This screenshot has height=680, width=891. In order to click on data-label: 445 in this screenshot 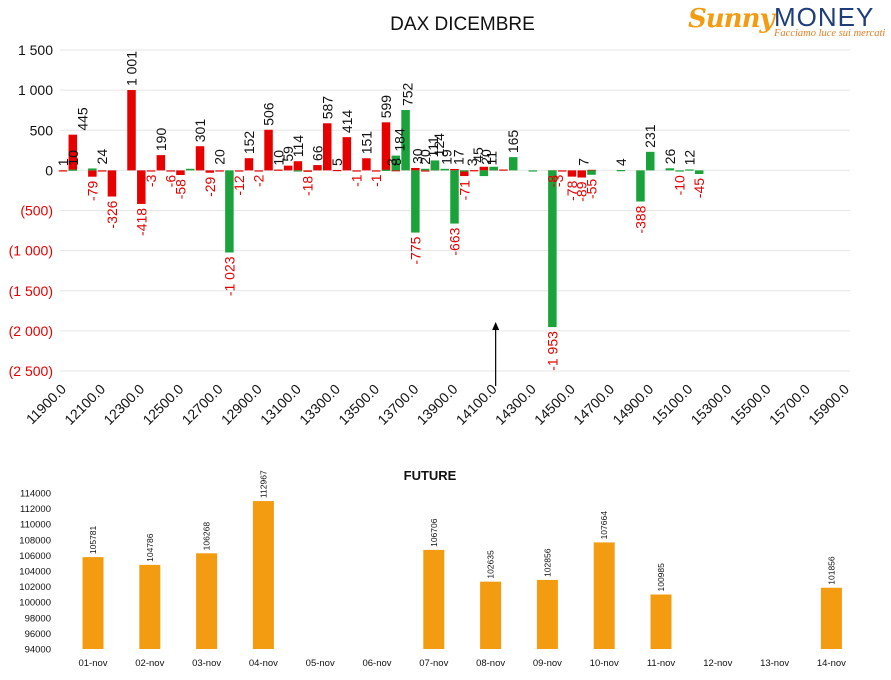, I will do `click(83, 119)`.